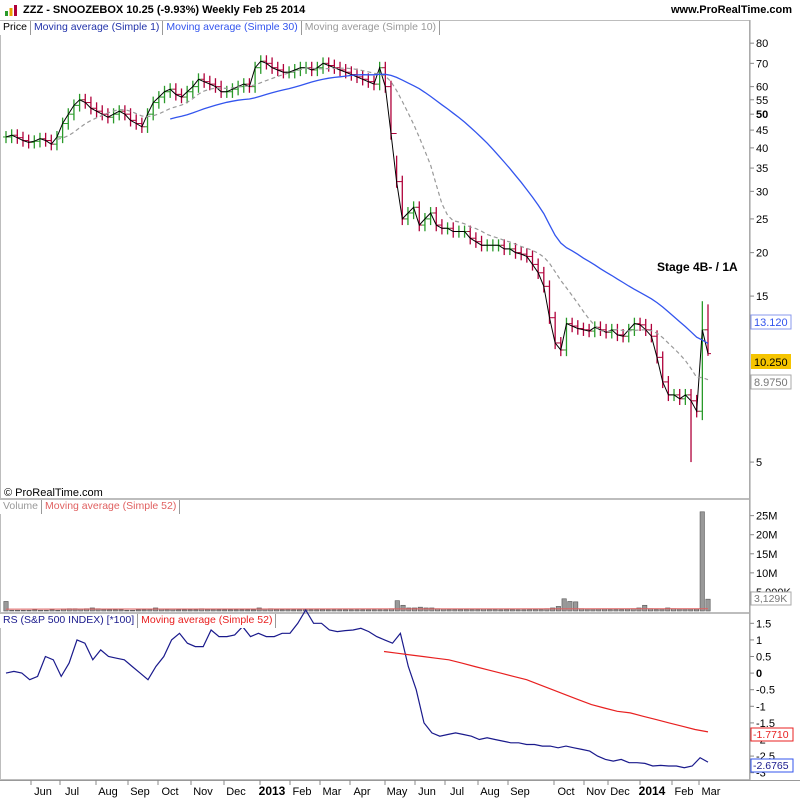  What do you see at coordinates (762, 192) in the screenshot?
I see `price-y-tick-label: 30` at bounding box center [762, 192].